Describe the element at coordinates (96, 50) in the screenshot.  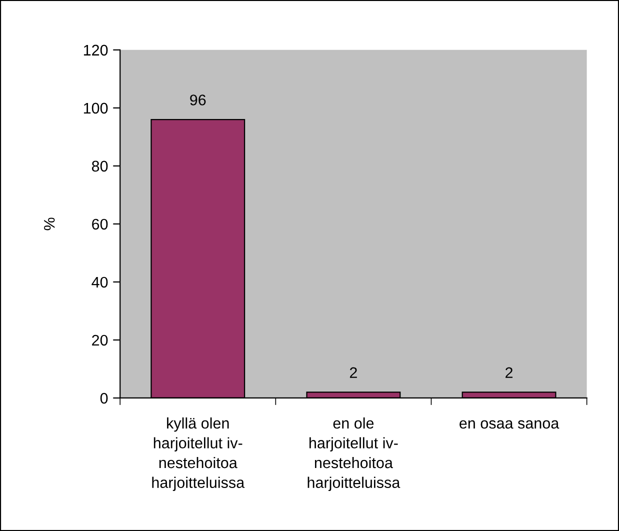
I see `y-tick-label: 120` at that location.